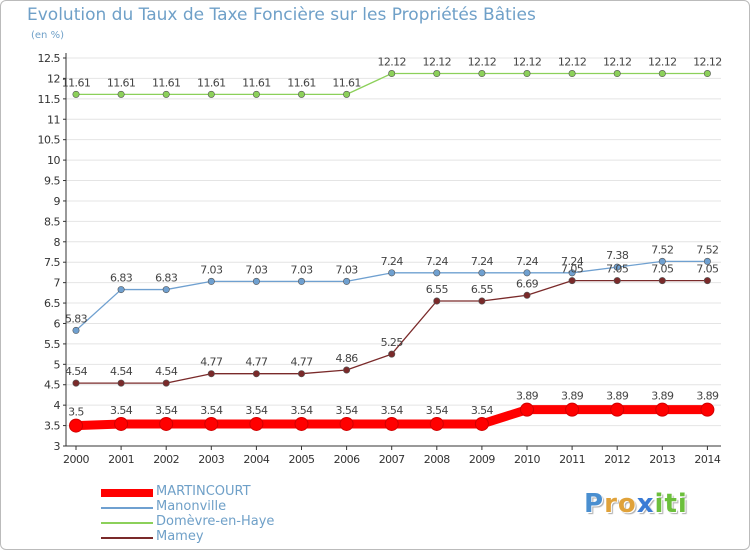 Image resolution: width=750 pixels, height=550 pixels. I want to click on logo-letter: t, so click(671, 504).